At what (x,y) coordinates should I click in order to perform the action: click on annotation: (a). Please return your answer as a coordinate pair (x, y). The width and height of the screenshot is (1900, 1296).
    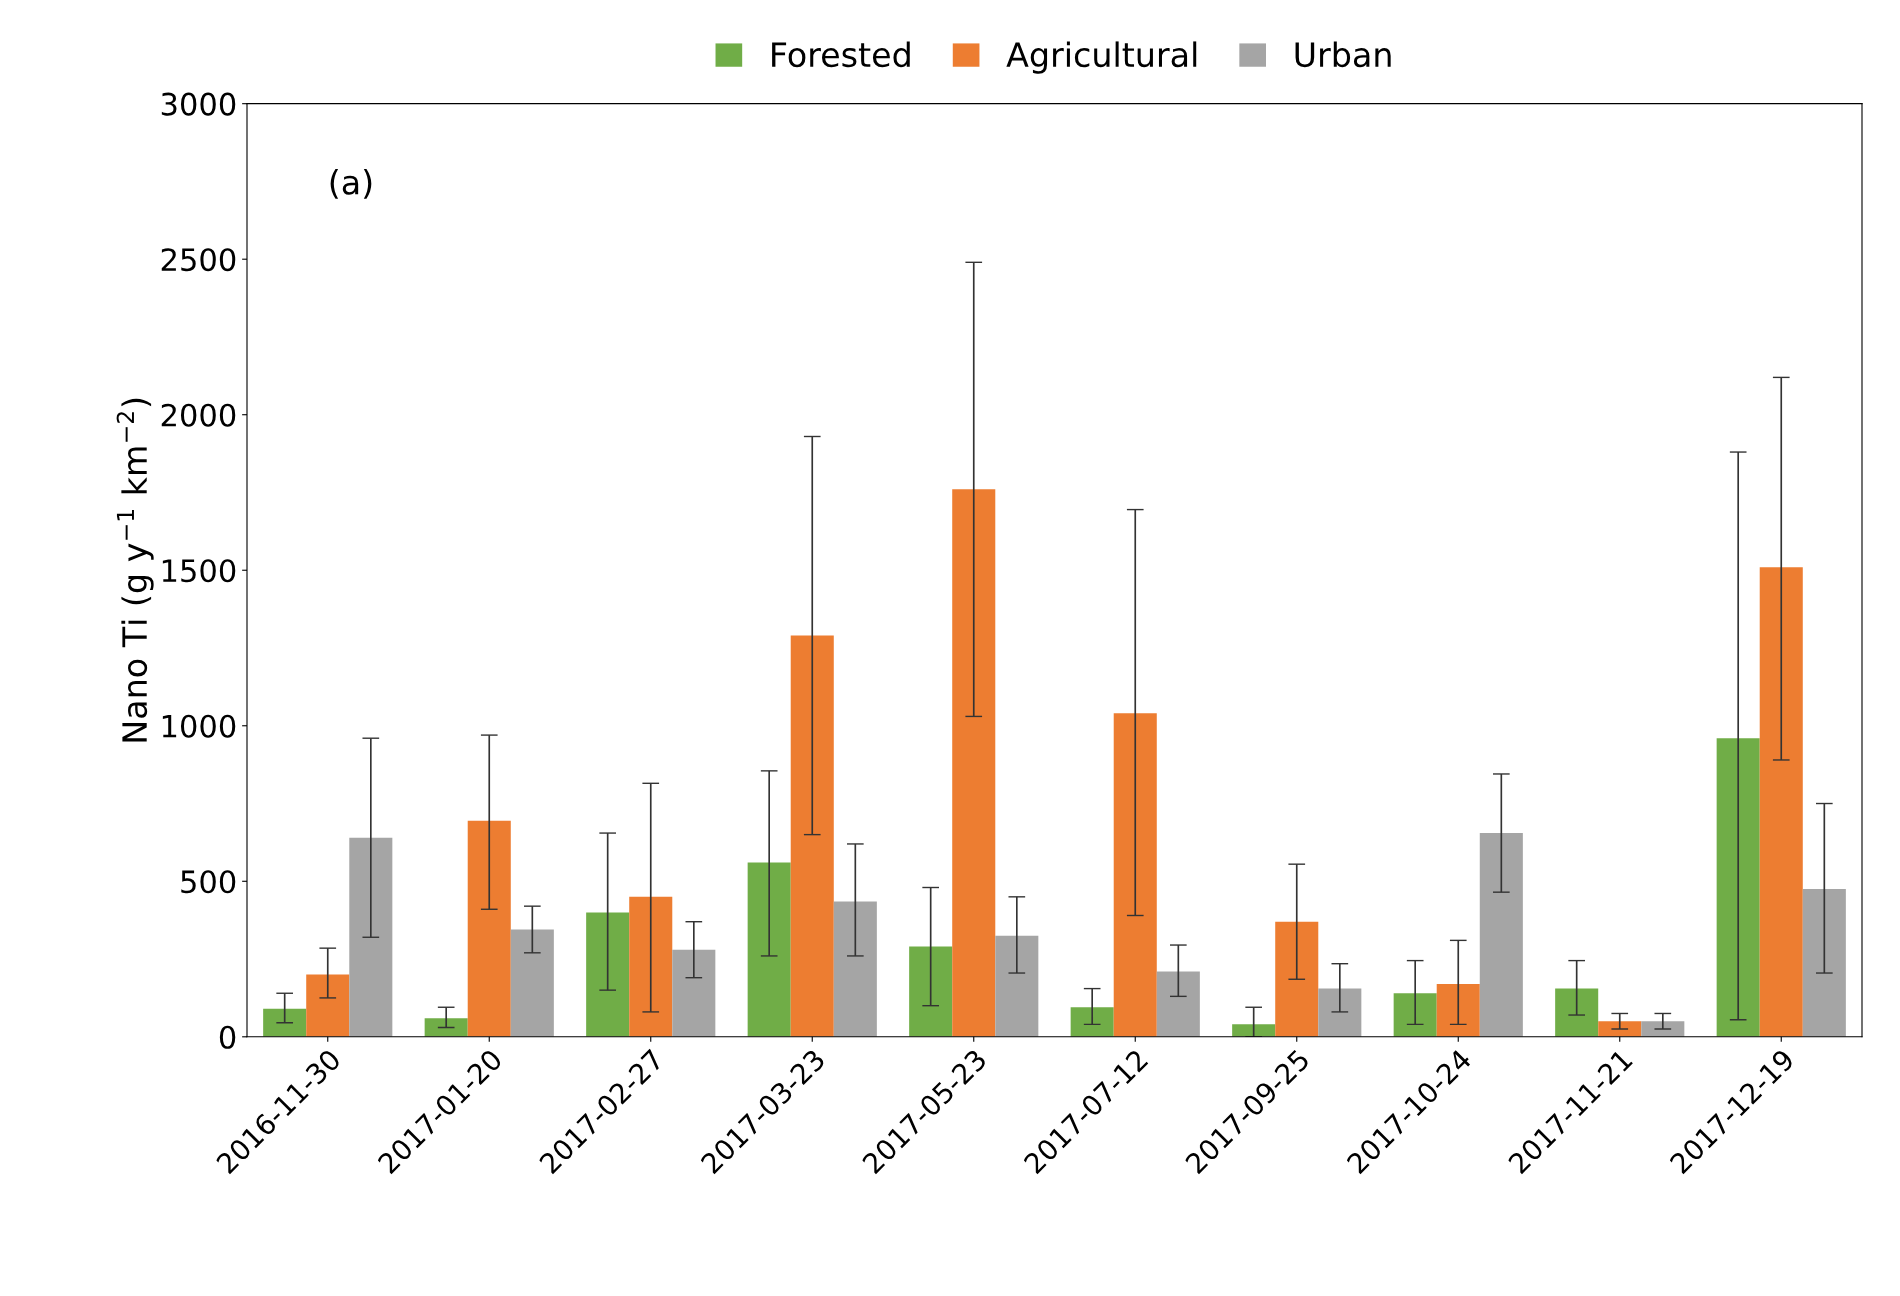
    Looking at the image, I should click on (351, 184).